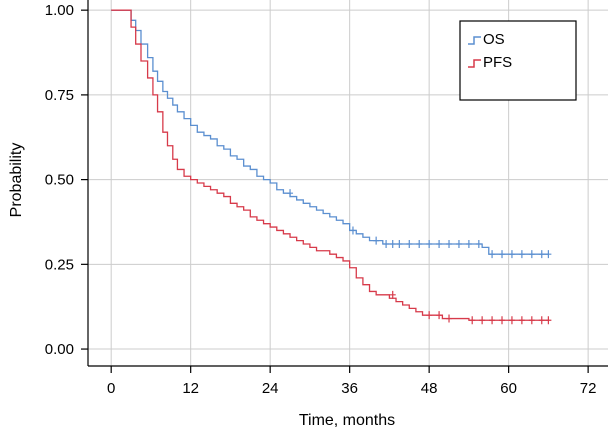  Describe the element at coordinates (497, 62) in the screenshot. I see `legend-label-pfs: PFS` at that location.